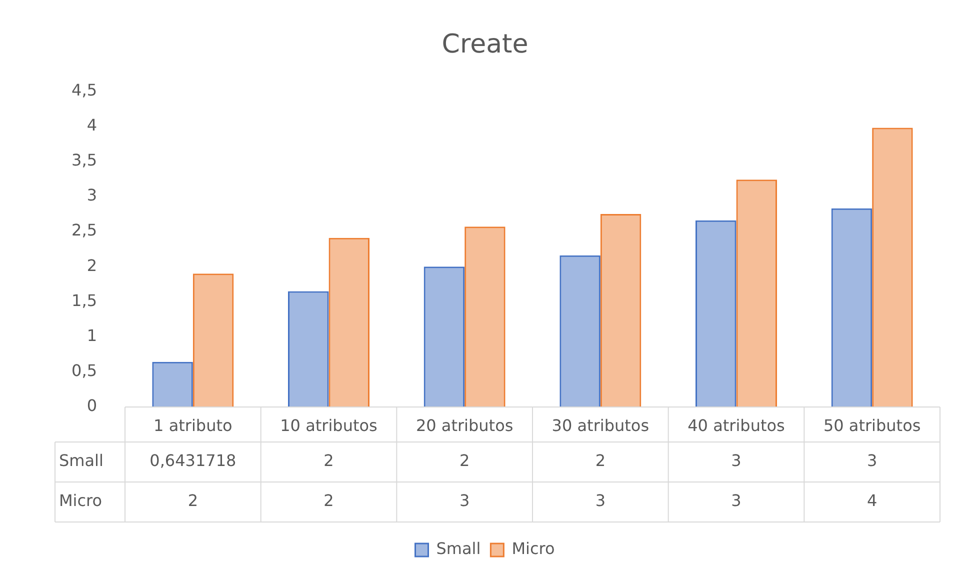 The width and height of the screenshot is (960, 578). What do you see at coordinates (91, 124) in the screenshot?
I see `y-tick-label: 4` at bounding box center [91, 124].